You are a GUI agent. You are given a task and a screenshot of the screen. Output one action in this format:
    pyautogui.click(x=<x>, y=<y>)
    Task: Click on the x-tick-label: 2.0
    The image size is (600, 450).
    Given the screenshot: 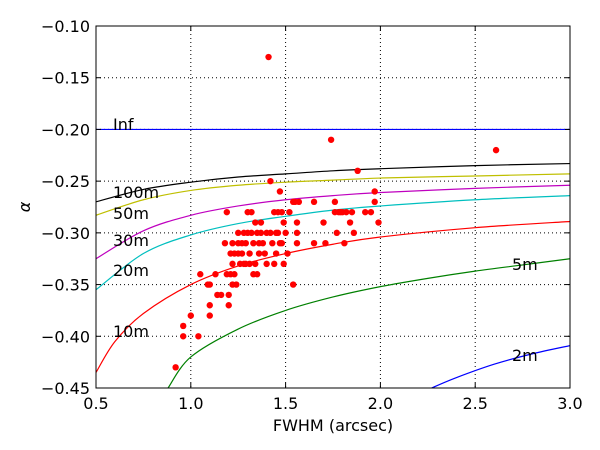 What is the action you would take?
    pyautogui.click(x=380, y=403)
    